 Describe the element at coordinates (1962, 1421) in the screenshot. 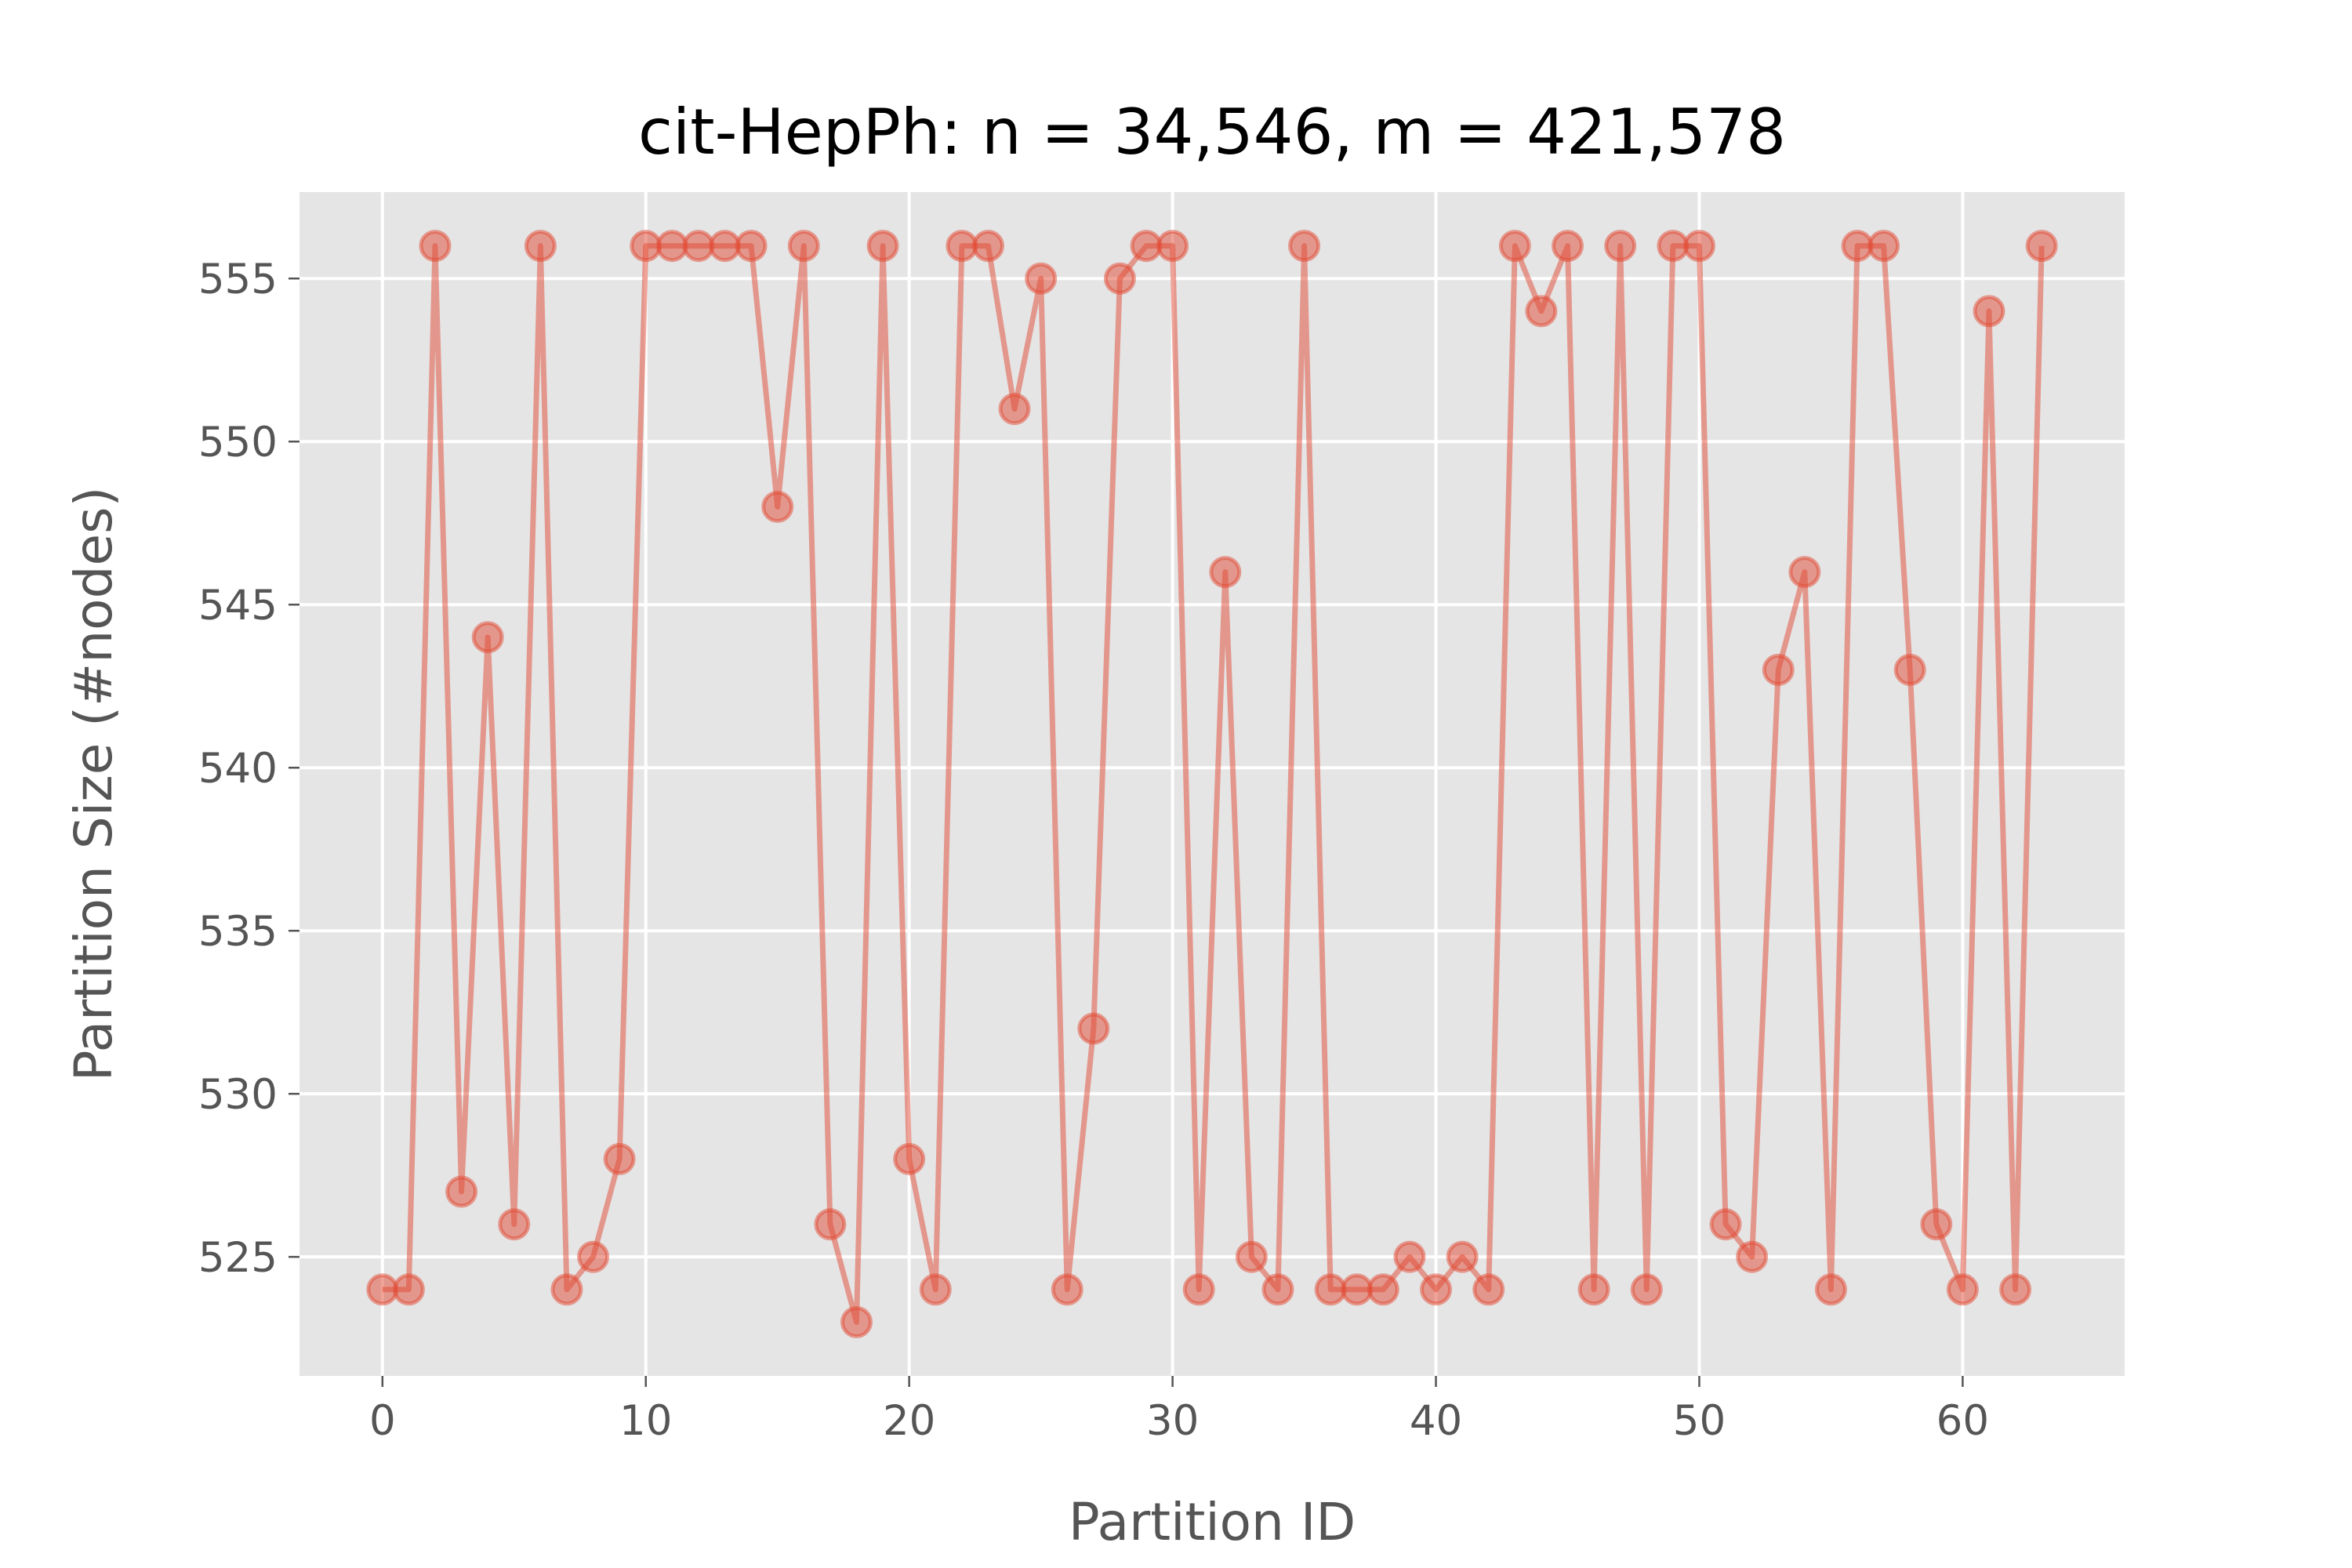

I see `x-tick-label: 60` at that location.